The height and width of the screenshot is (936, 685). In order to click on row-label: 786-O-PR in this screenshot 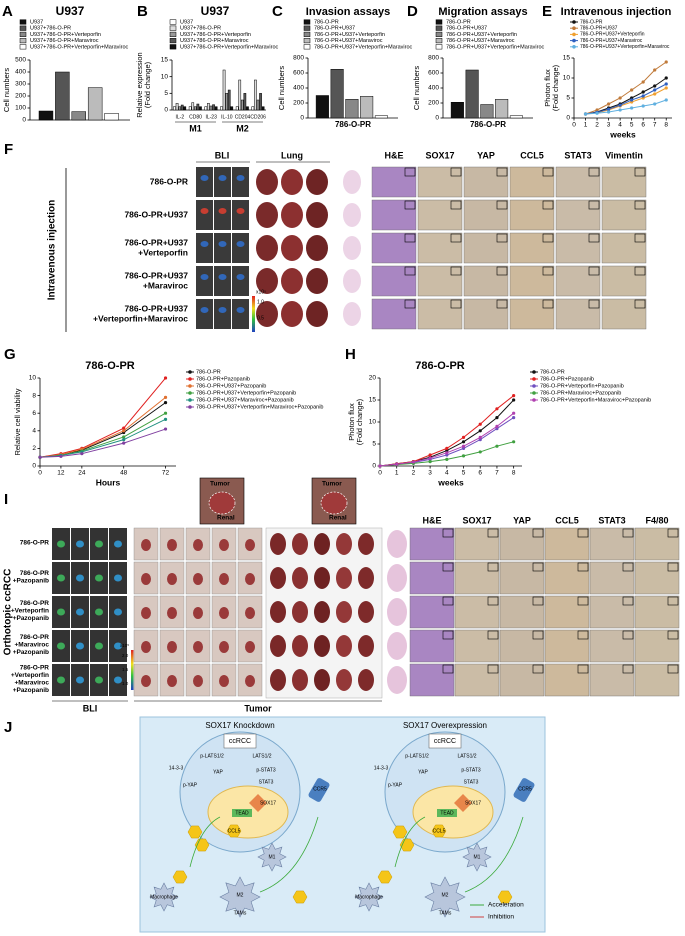, I will do `click(169, 181)`.